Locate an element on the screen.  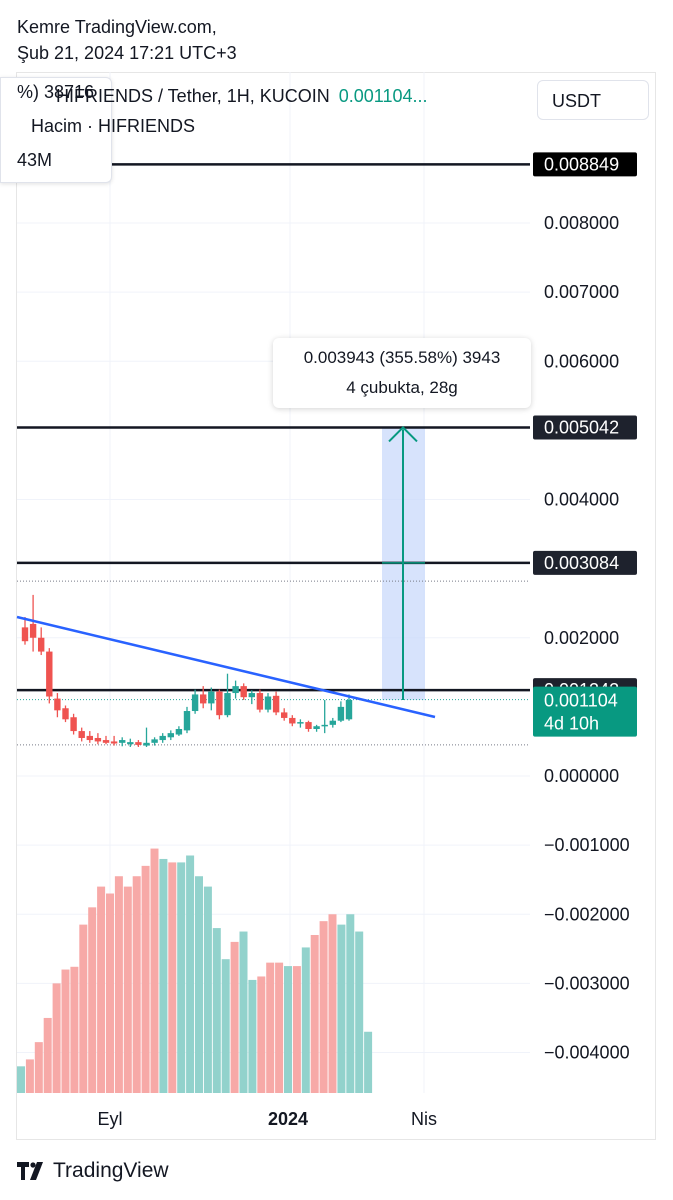
y-tick-label: −0.001000 is located at coordinates (587, 845).